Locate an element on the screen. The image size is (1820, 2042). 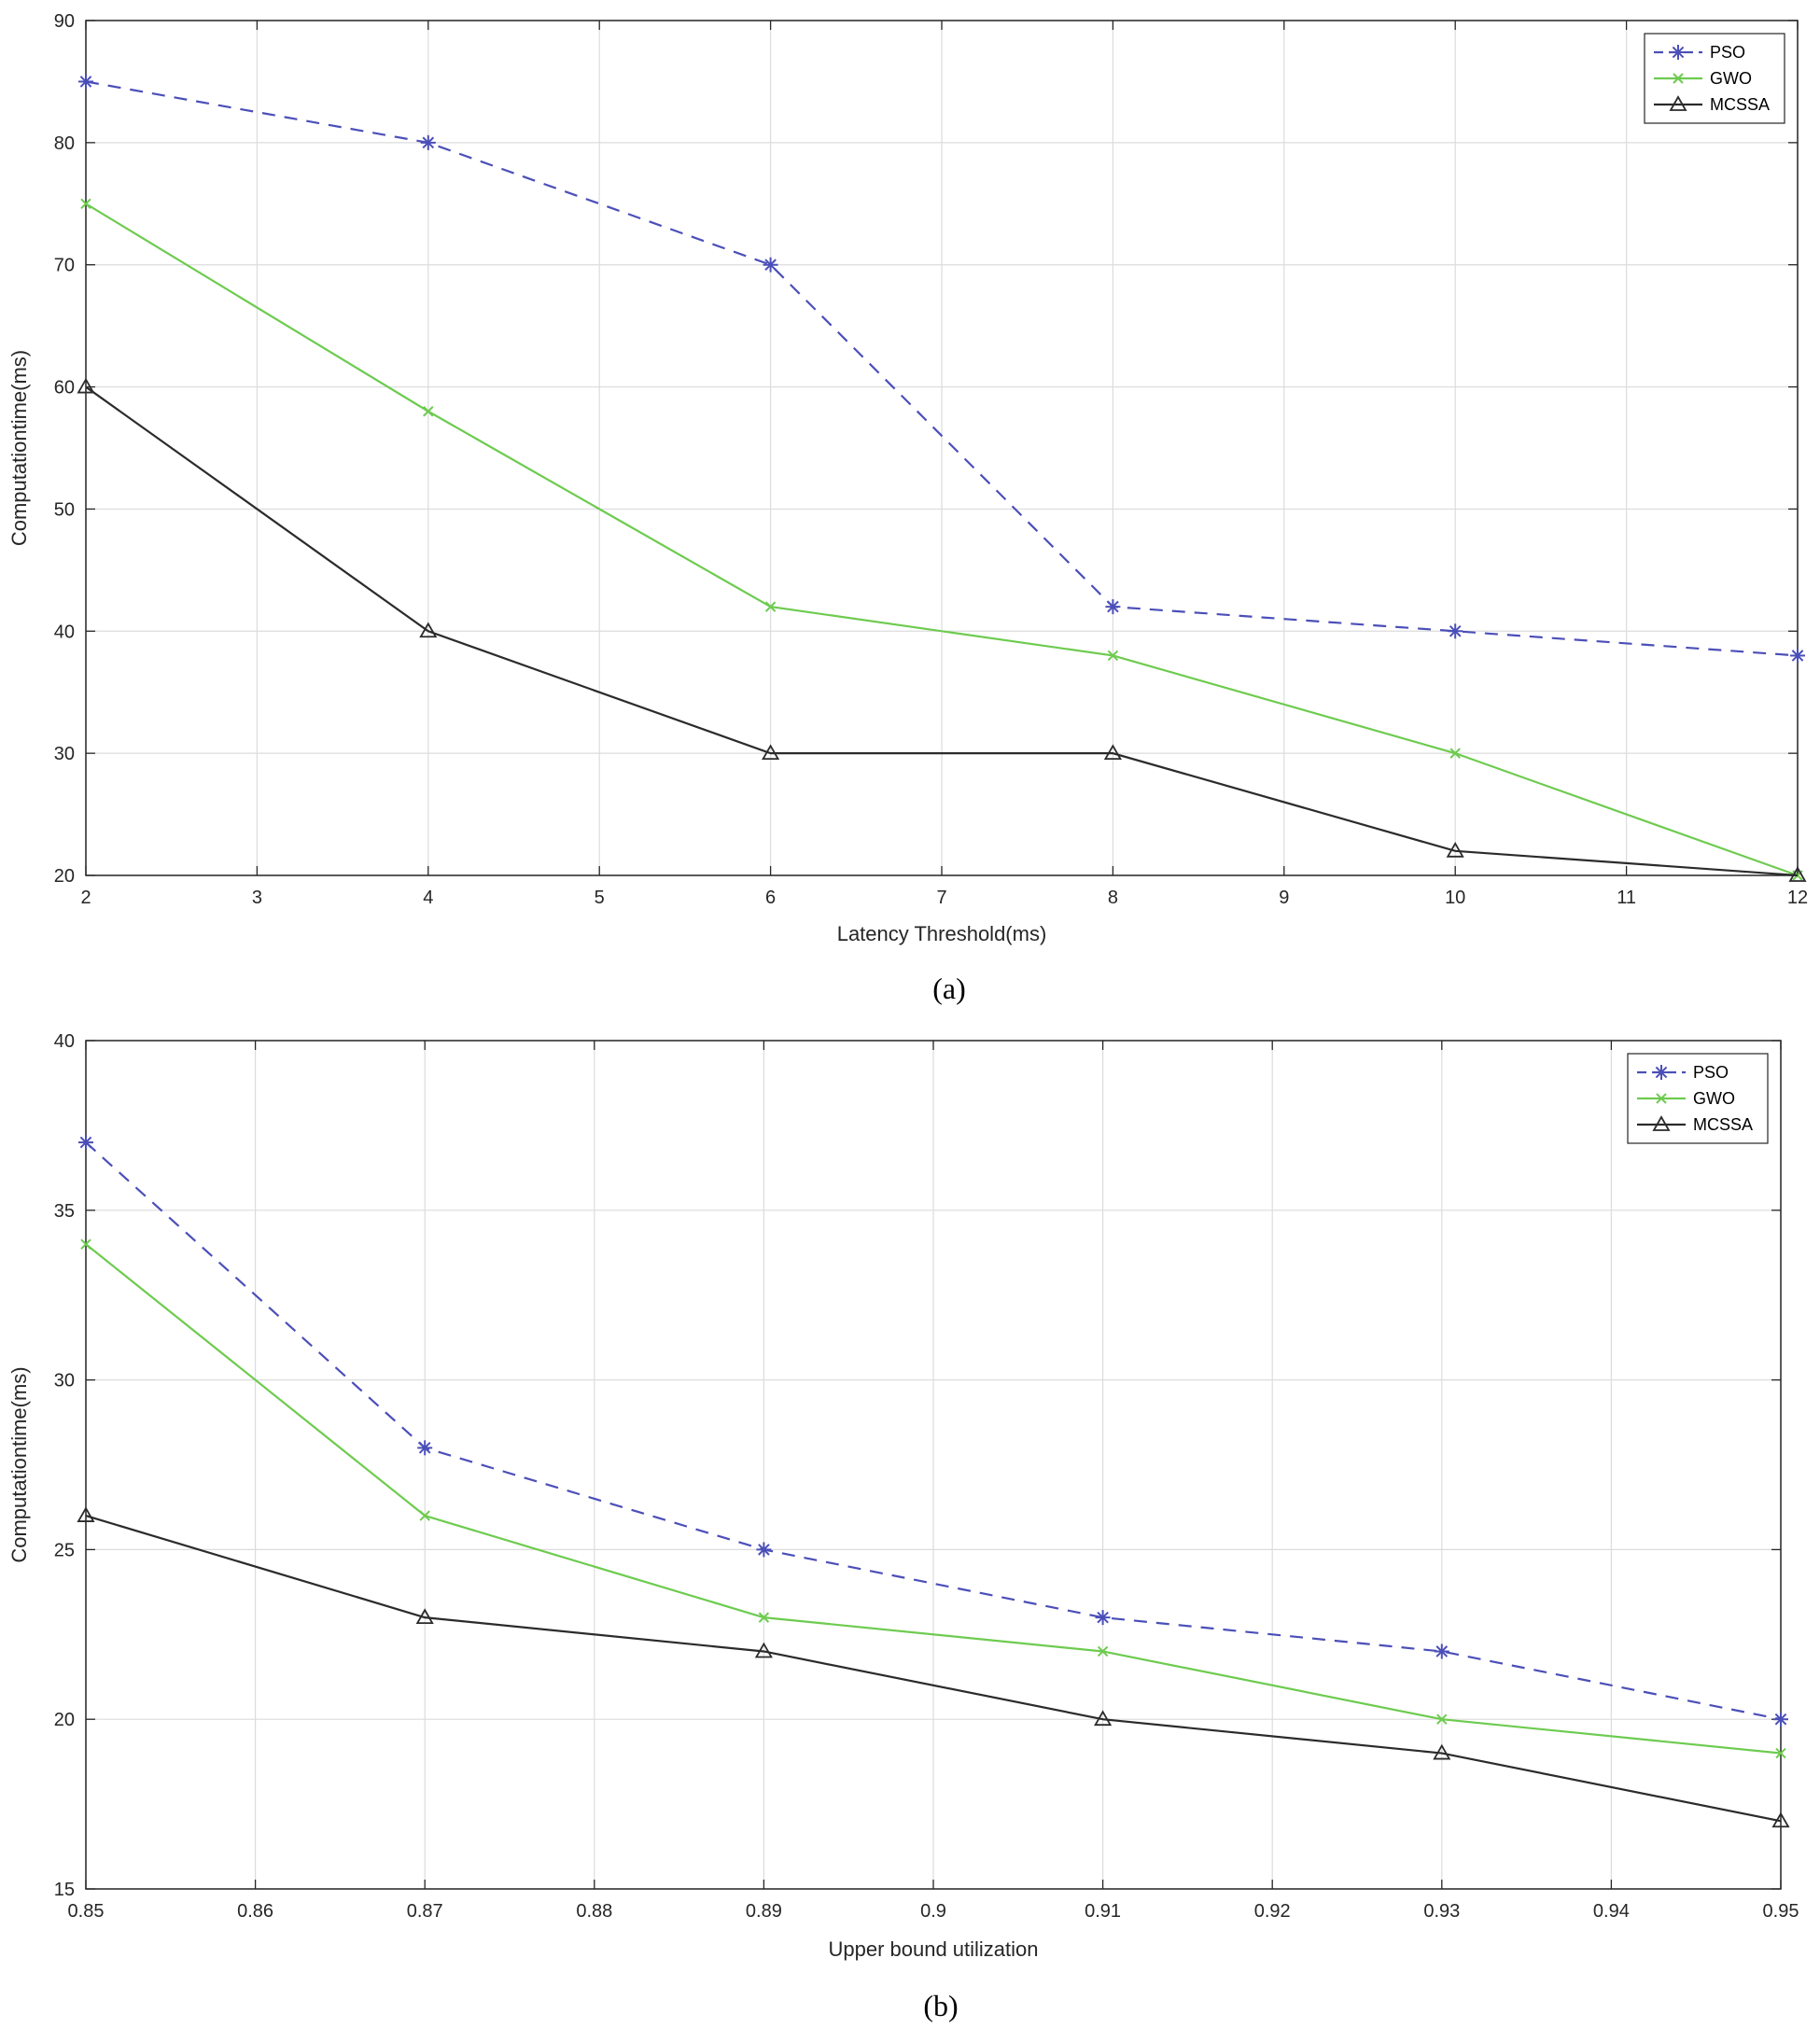
x-tick-label: 0.91 is located at coordinates (1103, 1911).